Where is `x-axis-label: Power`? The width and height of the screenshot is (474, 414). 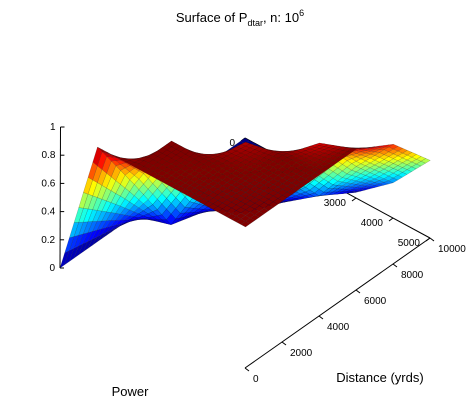 x-axis-label: Power is located at coordinates (131, 391).